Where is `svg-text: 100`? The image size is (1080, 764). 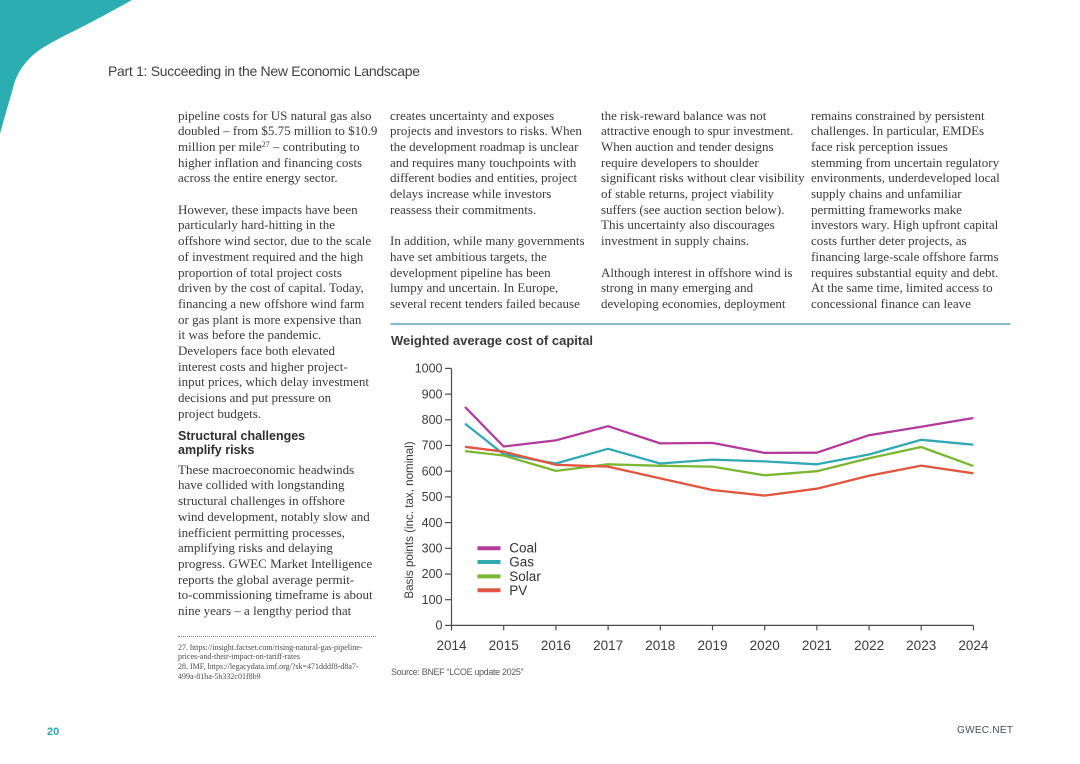 svg-text: 100 is located at coordinates (432, 600).